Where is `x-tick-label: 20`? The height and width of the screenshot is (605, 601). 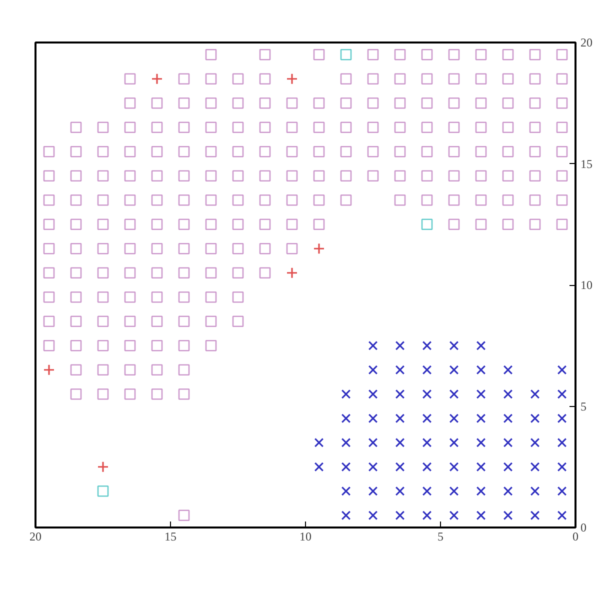 x-tick-label: 20 is located at coordinates (36, 537).